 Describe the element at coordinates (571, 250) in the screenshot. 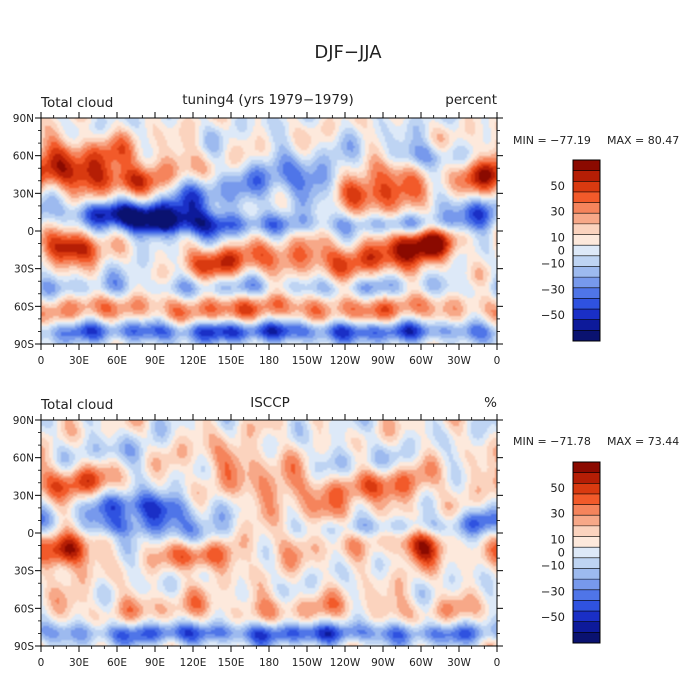

I see `panel-1-colorbar: 50 30 100−10 −30 −50` at that location.